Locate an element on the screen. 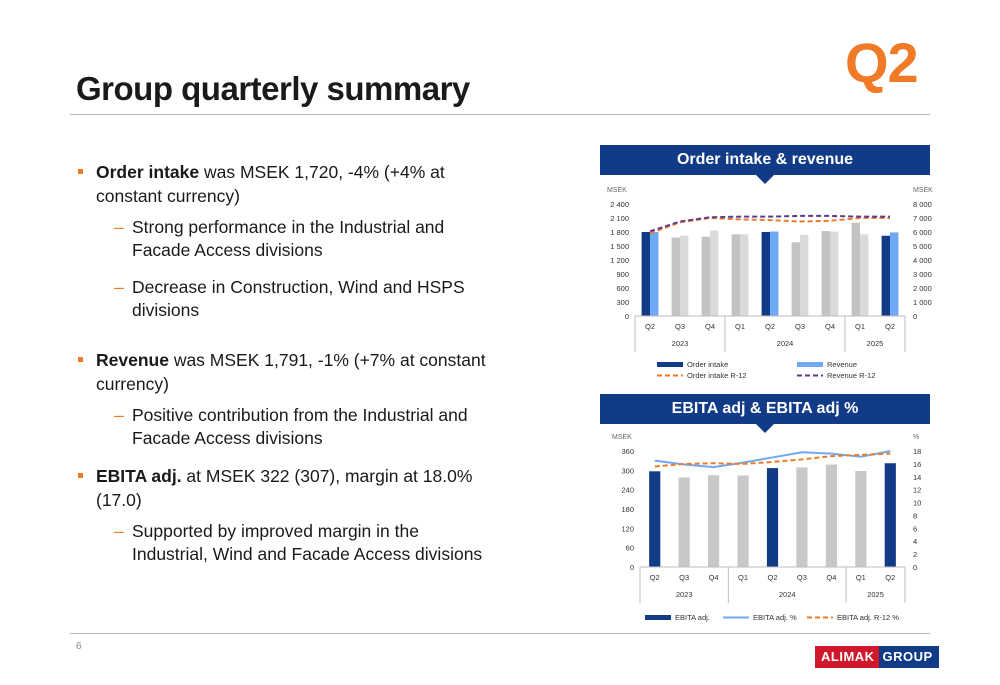 The image size is (1000, 685). legend-label: EBITA adj. is located at coordinates (692, 617).